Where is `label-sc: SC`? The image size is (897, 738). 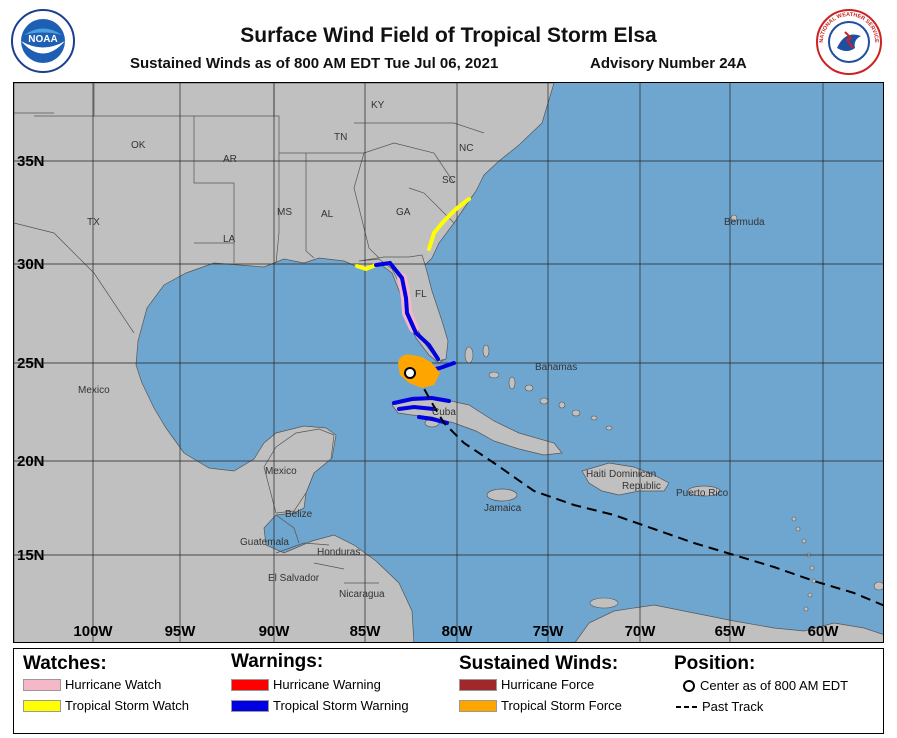 label-sc: SC is located at coordinates (449, 180).